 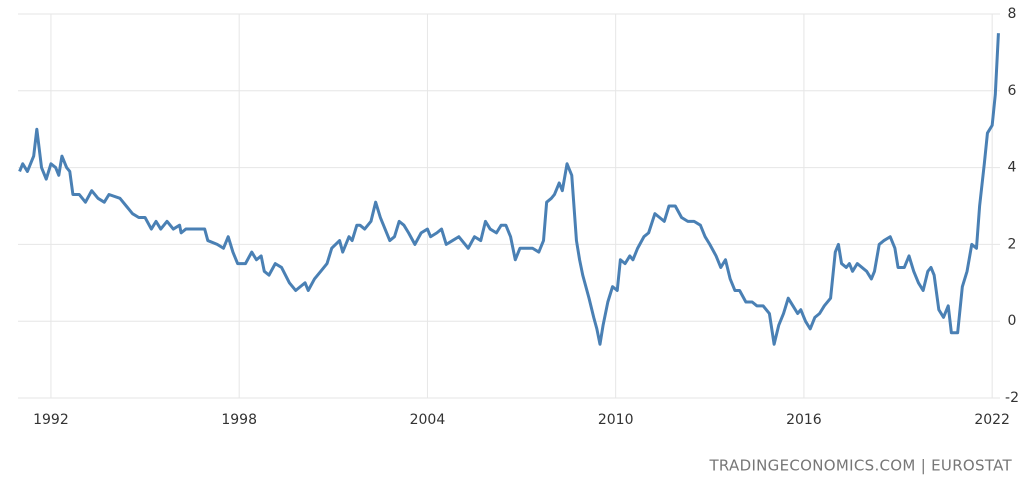 I want to click on x-tick-label: 2016, so click(x=804, y=420).